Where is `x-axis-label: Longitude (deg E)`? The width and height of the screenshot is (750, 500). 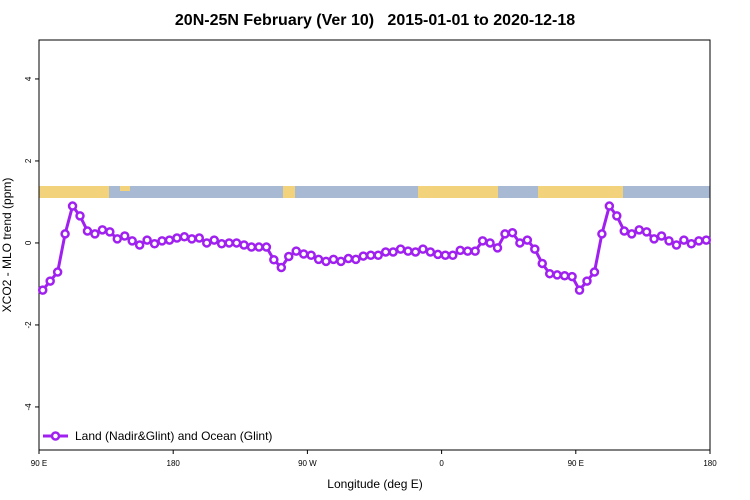
x-axis-label: Longitude (deg E) is located at coordinates (374, 484).